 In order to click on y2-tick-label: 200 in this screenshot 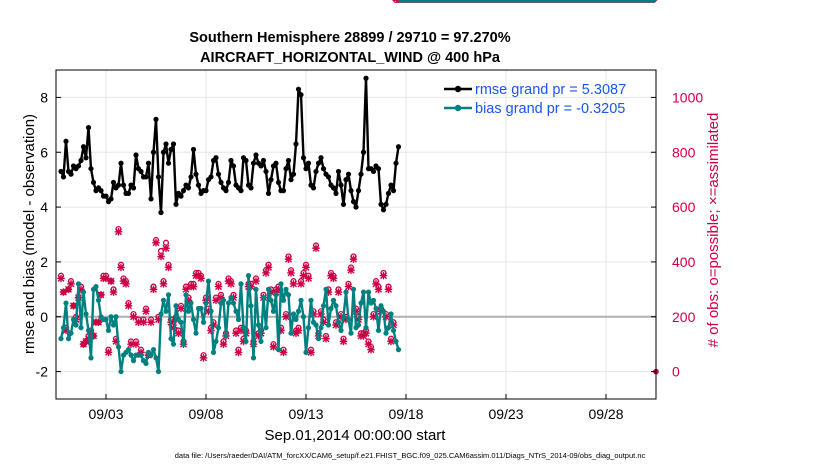, I will do `click(684, 317)`.